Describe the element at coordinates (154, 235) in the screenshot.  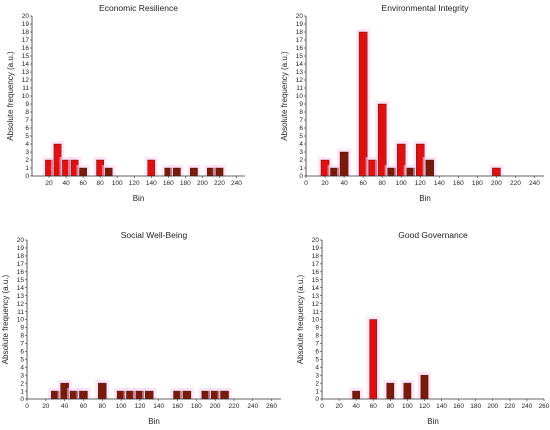
I see `chart-title: Social Well-Being` at that location.